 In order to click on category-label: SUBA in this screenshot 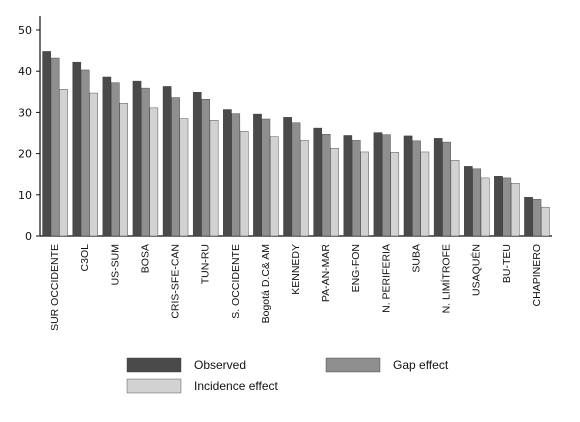, I will do `click(416, 258)`.